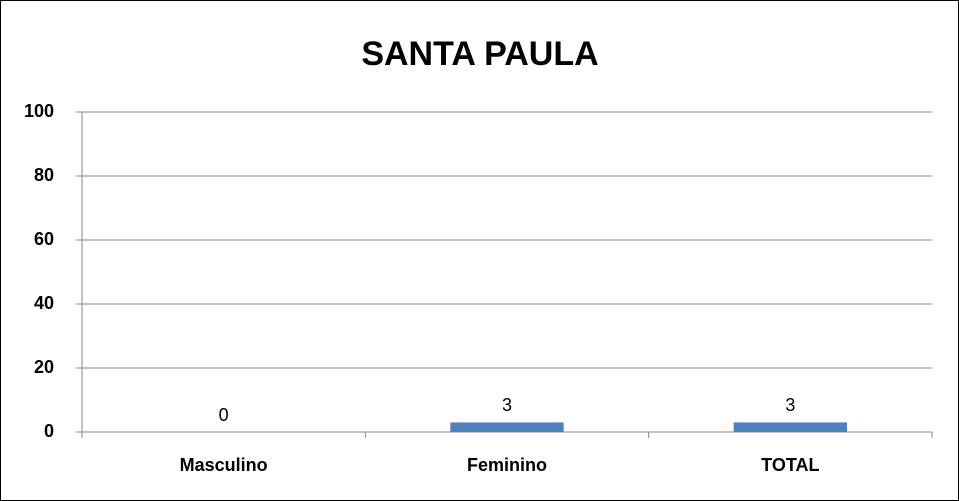 This screenshot has height=501, width=959. I want to click on y-tick-label: 100, so click(39, 111).